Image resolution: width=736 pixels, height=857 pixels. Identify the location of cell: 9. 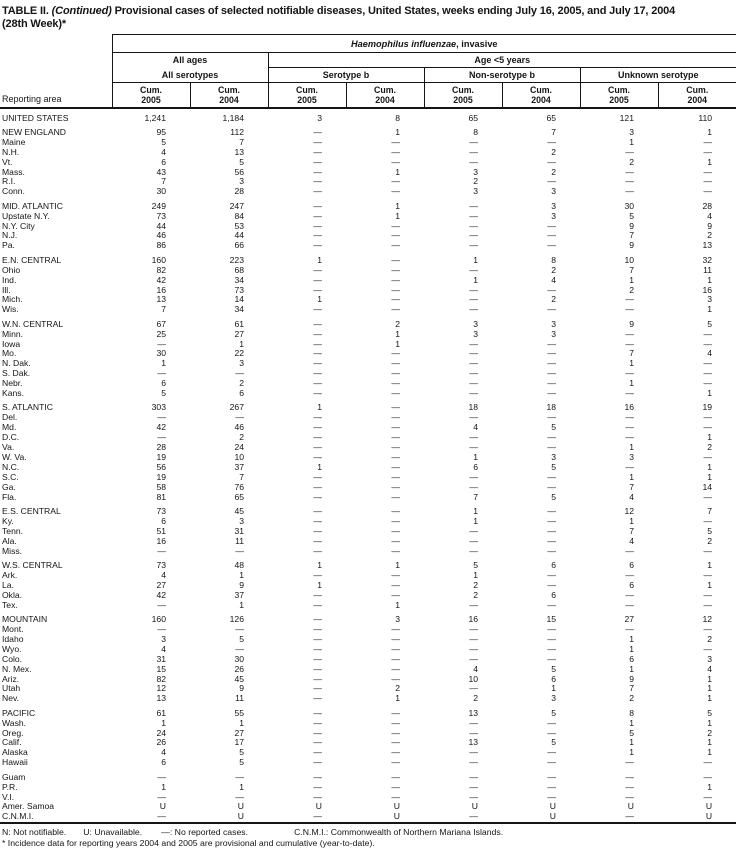
(631, 225).